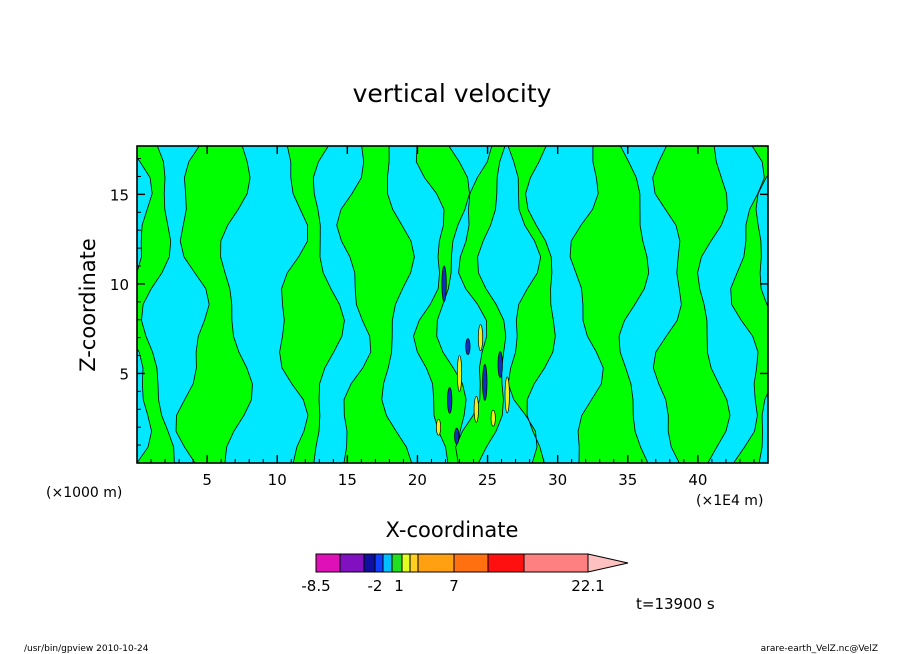 The image size is (904, 654). What do you see at coordinates (119, 195) in the screenshot?
I see `y-tick-label: 15` at bounding box center [119, 195].